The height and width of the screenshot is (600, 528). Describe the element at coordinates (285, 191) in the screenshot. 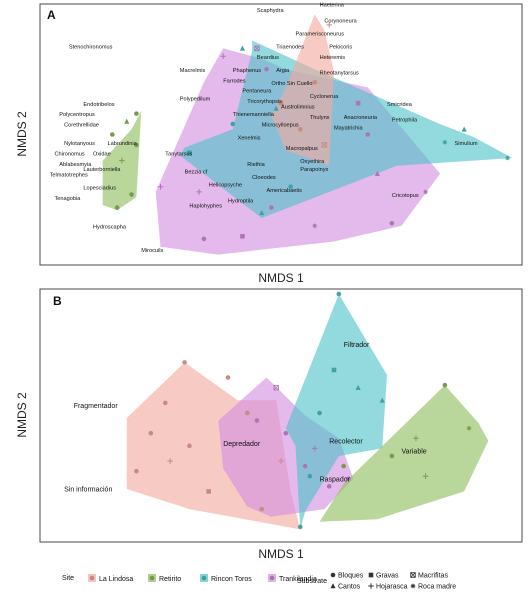

I see `taxon-label: Americabaetis` at that location.